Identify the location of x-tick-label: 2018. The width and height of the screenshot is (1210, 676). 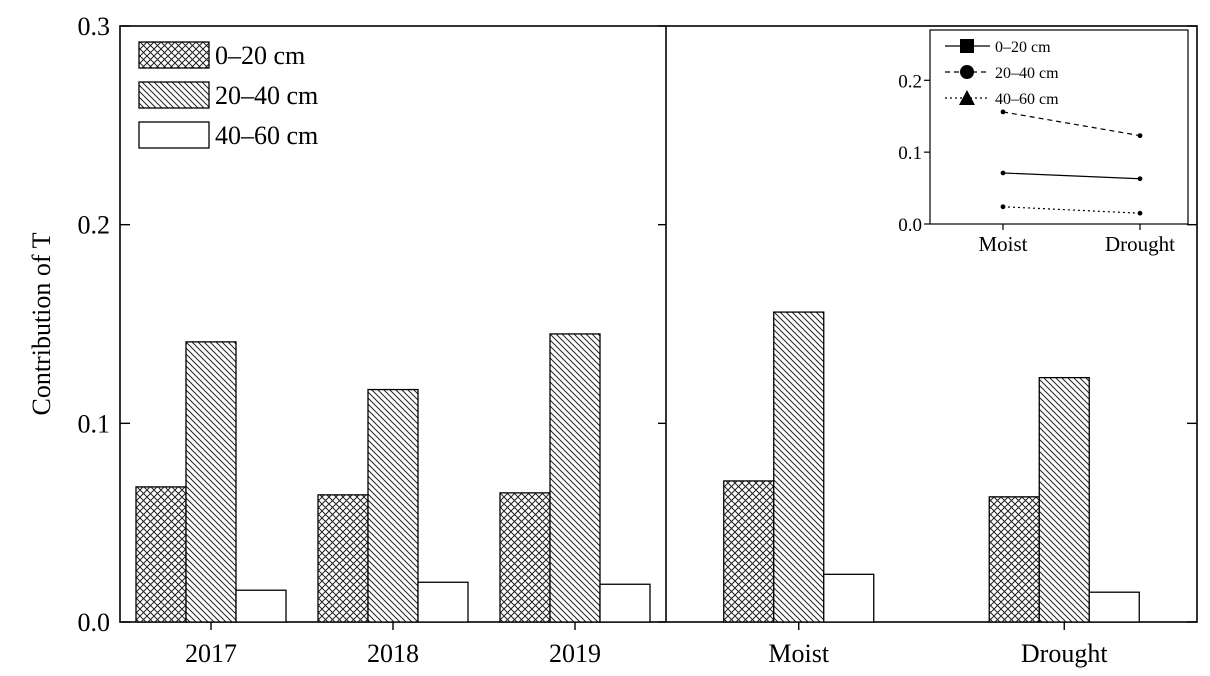
(393, 653).